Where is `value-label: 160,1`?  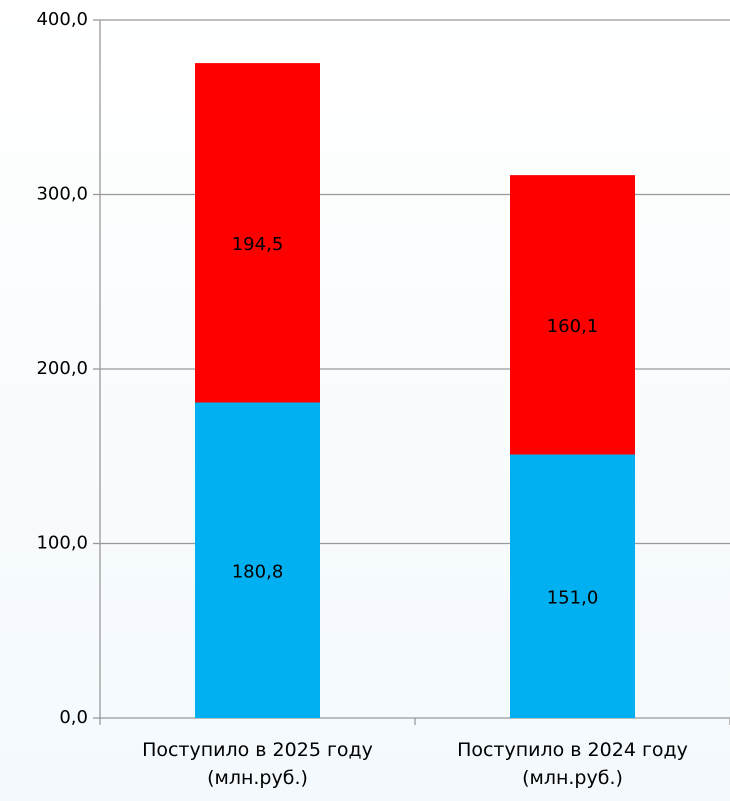
value-label: 160,1 is located at coordinates (573, 326).